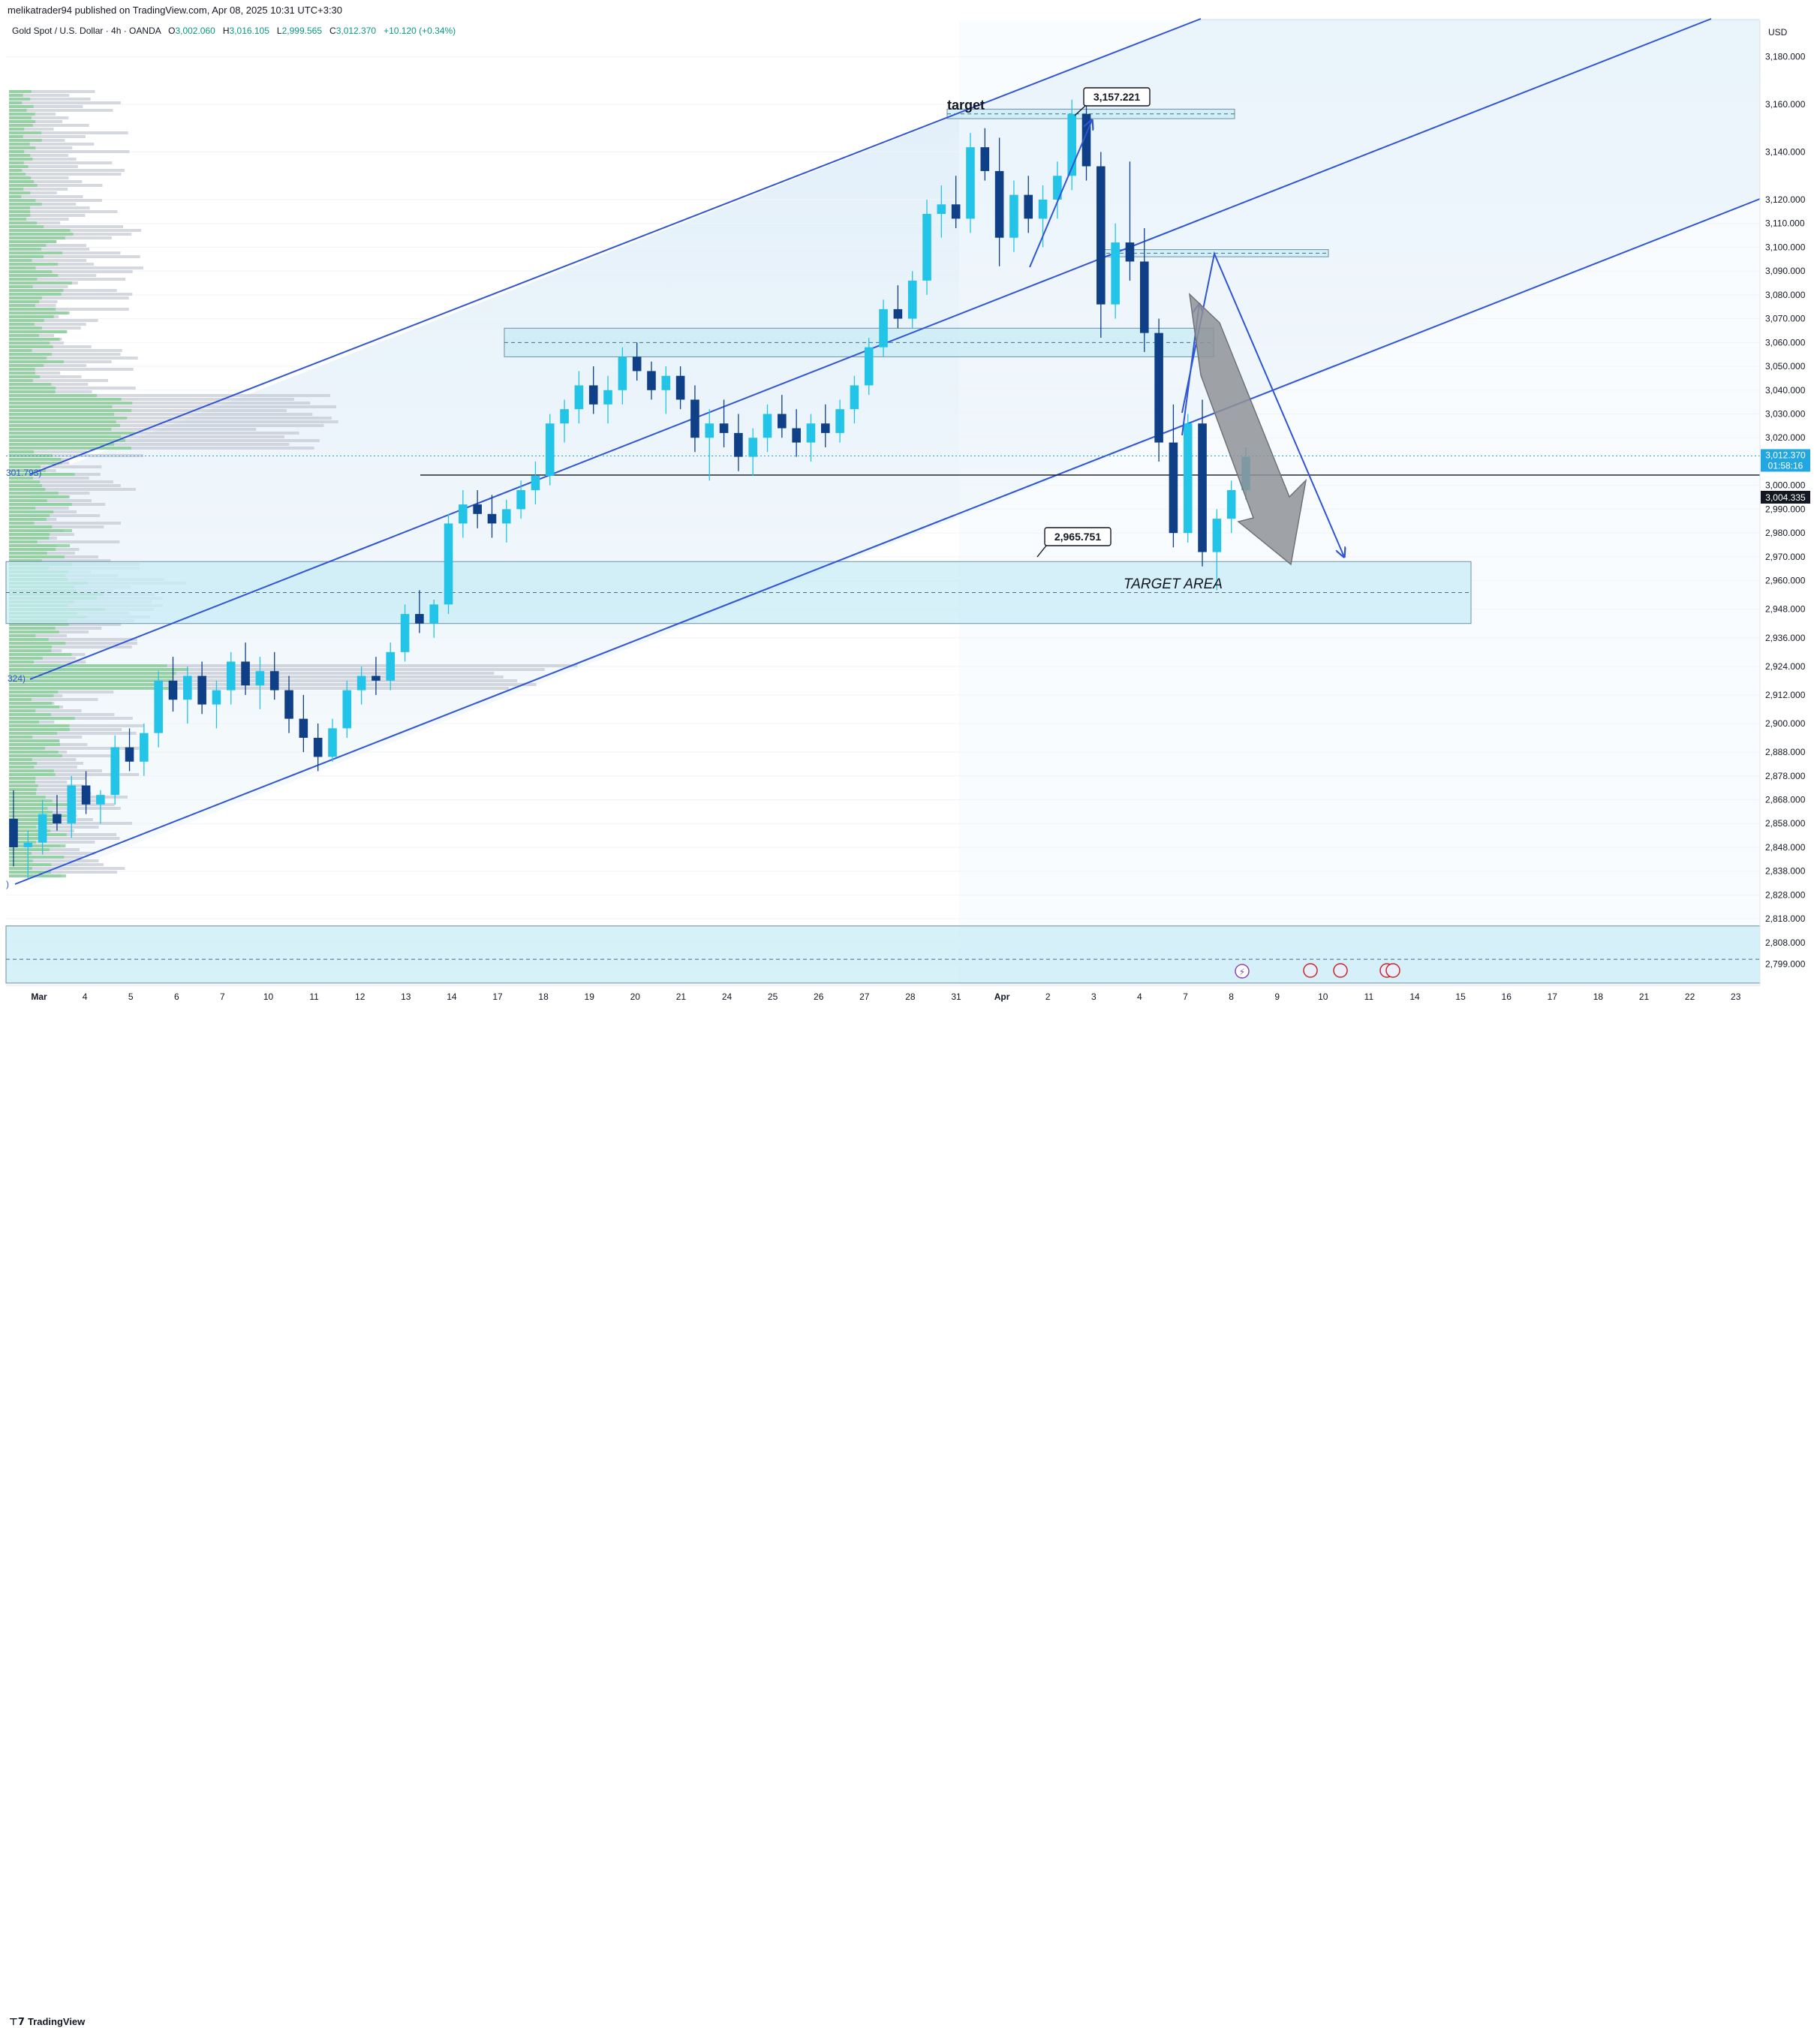 The height and width of the screenshot is (2028, 1820). What do you see at coordinates (615, 246) in the screenshot?
I see `channel-upper-line` at bounding box center [615, 246].